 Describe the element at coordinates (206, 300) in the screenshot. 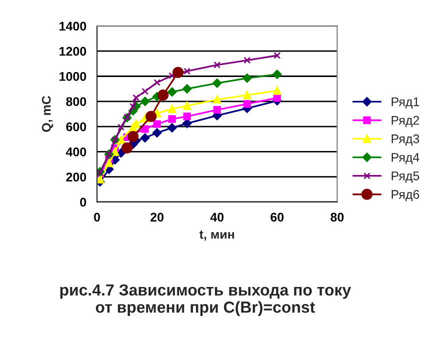

I see `text: рис.4.7 Зависимость выхода по току от времени при C(Br)=const` at that location.